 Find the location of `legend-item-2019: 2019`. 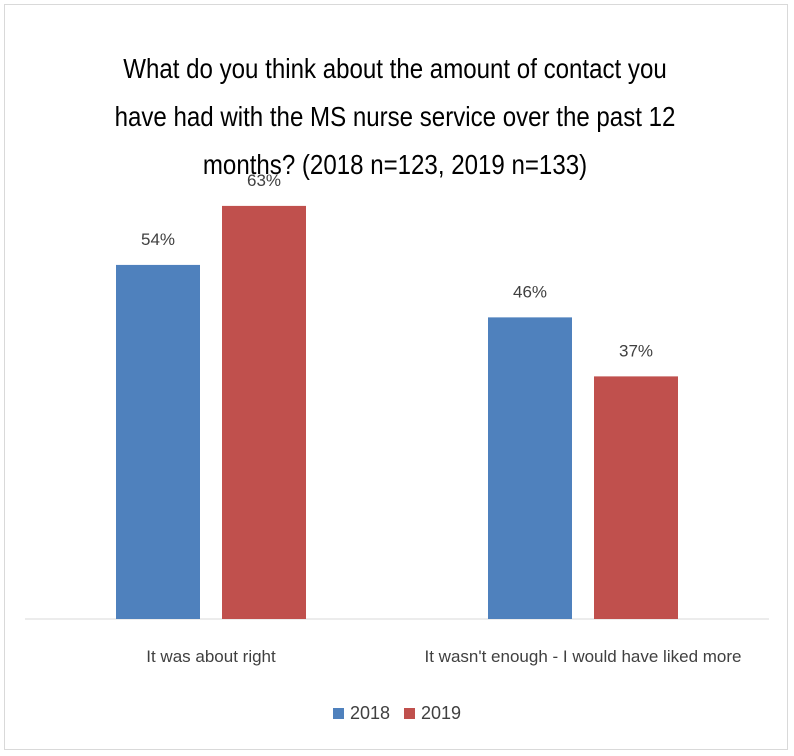

legend-item-2019: 2019 is located at coordinates (432, 713).